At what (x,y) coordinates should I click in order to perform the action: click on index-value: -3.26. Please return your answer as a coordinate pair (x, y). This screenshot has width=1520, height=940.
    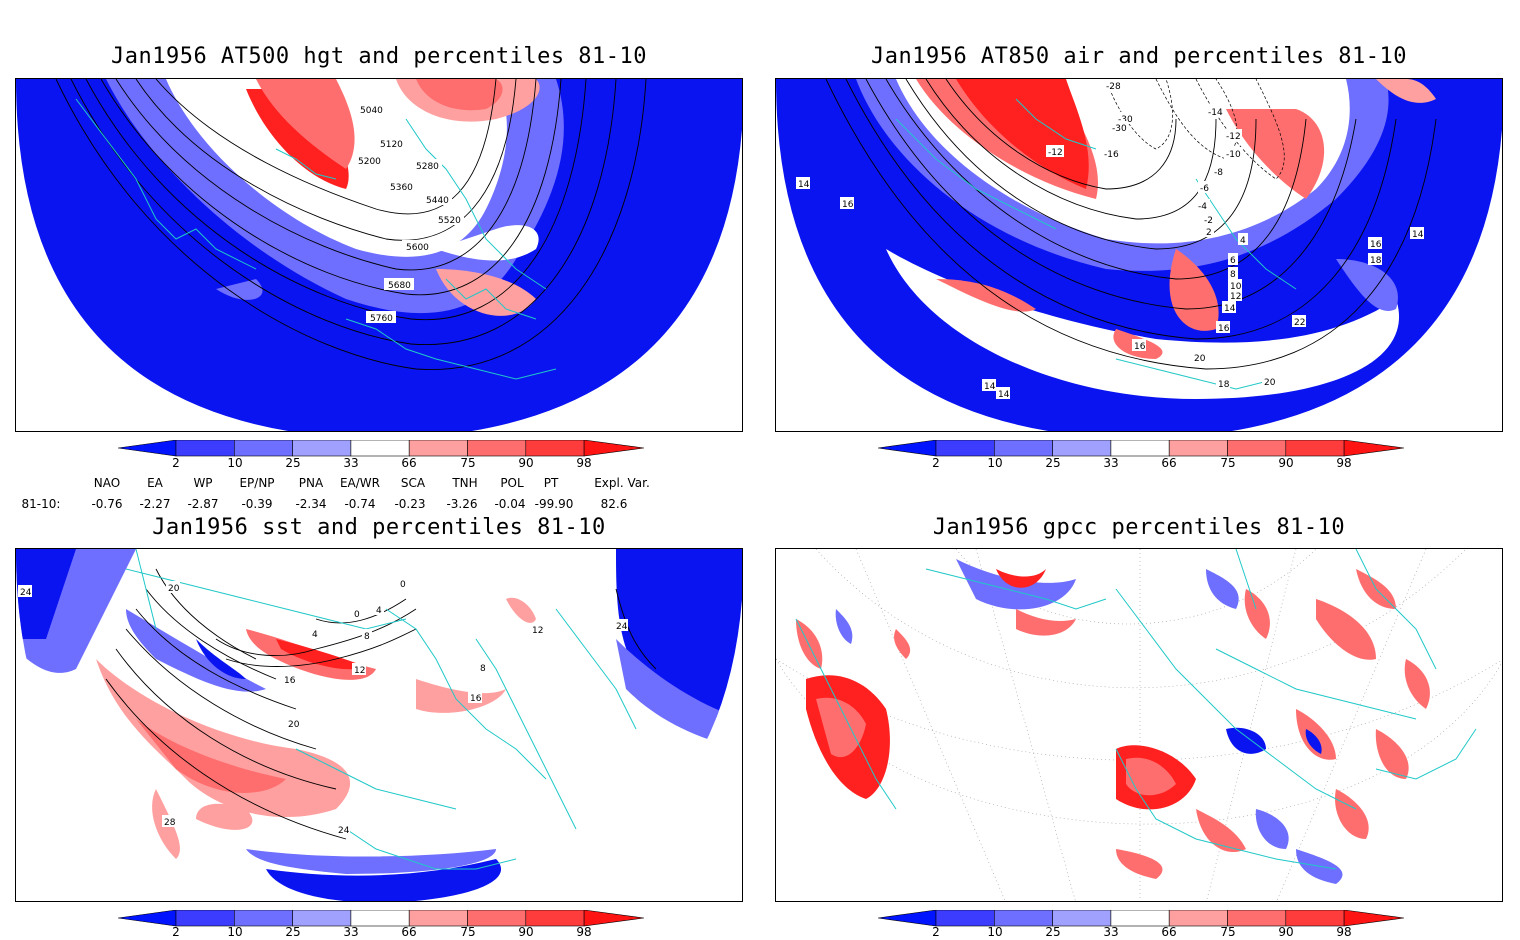
    Looking at the image, I should click on (462, 504).